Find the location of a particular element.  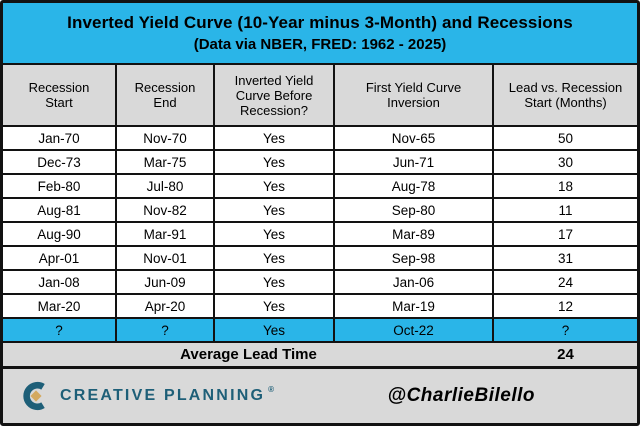

table-cell: 18 is located at coordinates (565, 186).